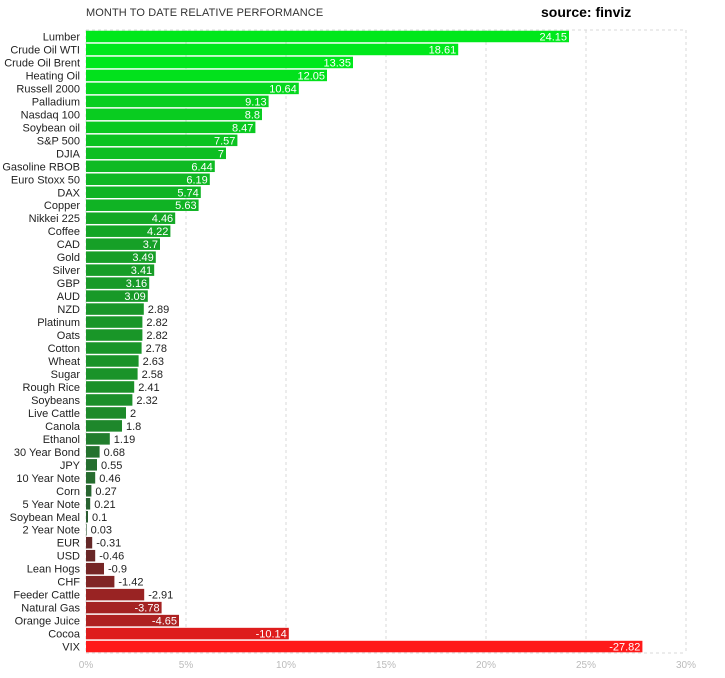 Image resolution: width=725 pixels, height=678 pixels. I want to click on category-label: Crude Oil Brent, so click(42, 63).